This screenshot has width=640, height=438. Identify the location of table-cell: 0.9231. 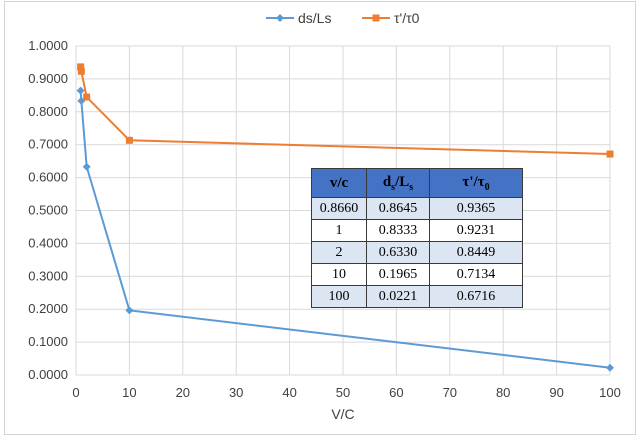
(476, 230).